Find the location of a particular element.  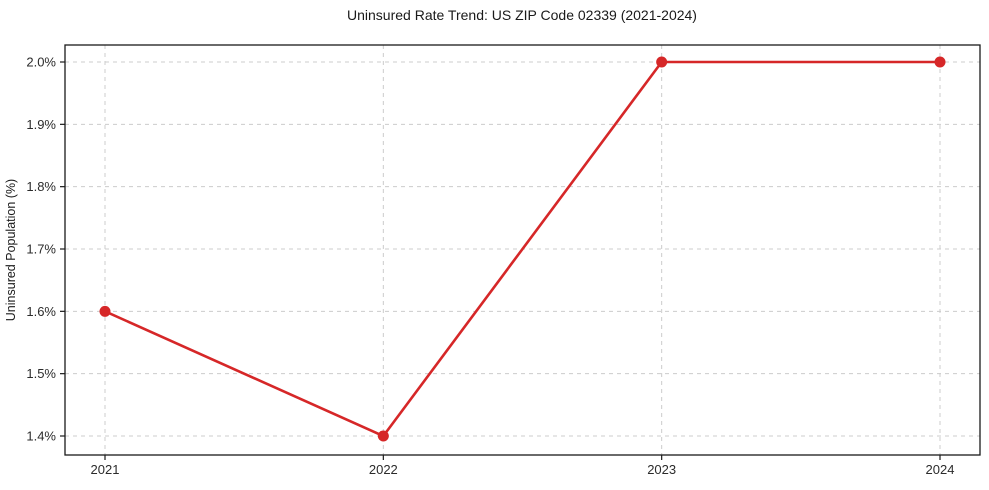

y-tick-label: 1.7% is located at coordinates (41, 249).